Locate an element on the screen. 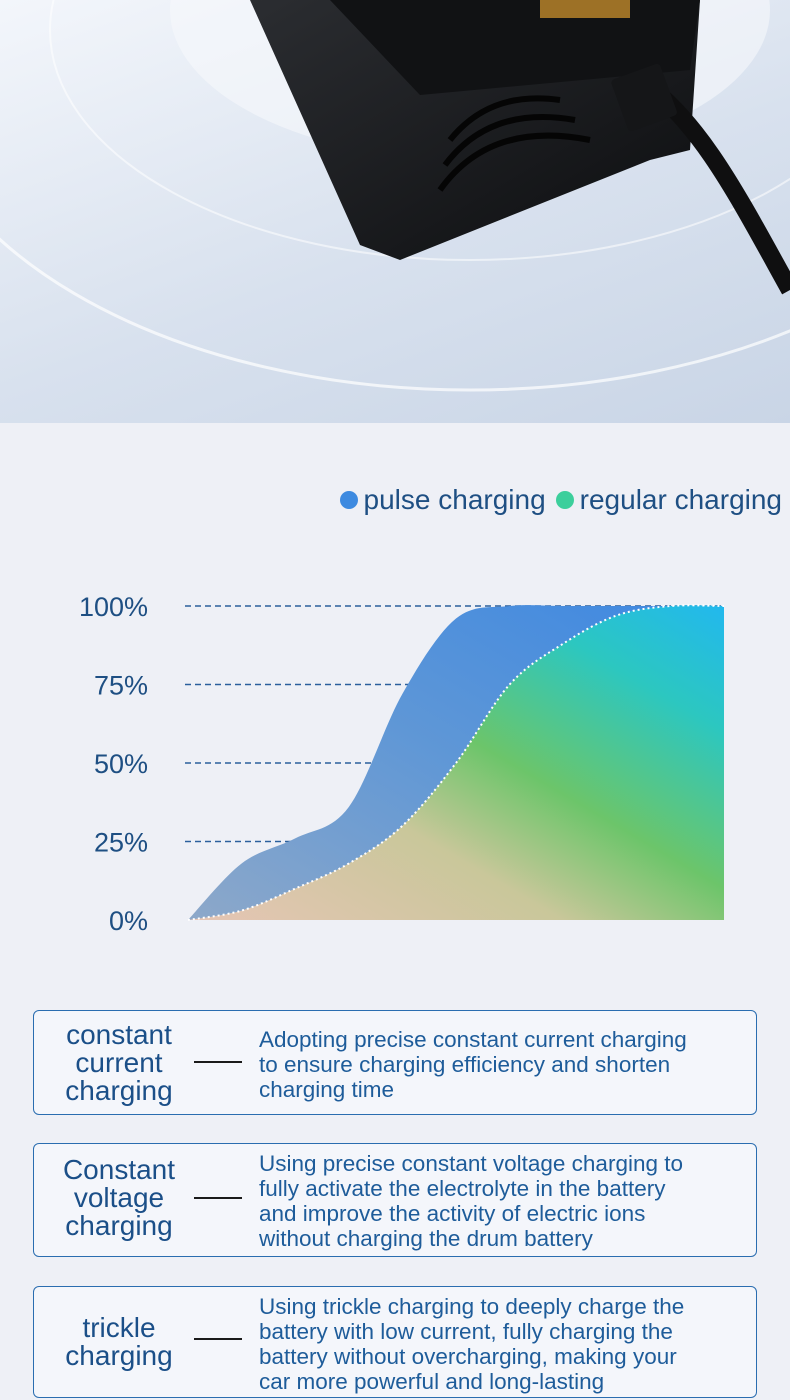 The image size is (790, 1400). card-title: Constant voltage charging is located at coordinates (119, 1197).